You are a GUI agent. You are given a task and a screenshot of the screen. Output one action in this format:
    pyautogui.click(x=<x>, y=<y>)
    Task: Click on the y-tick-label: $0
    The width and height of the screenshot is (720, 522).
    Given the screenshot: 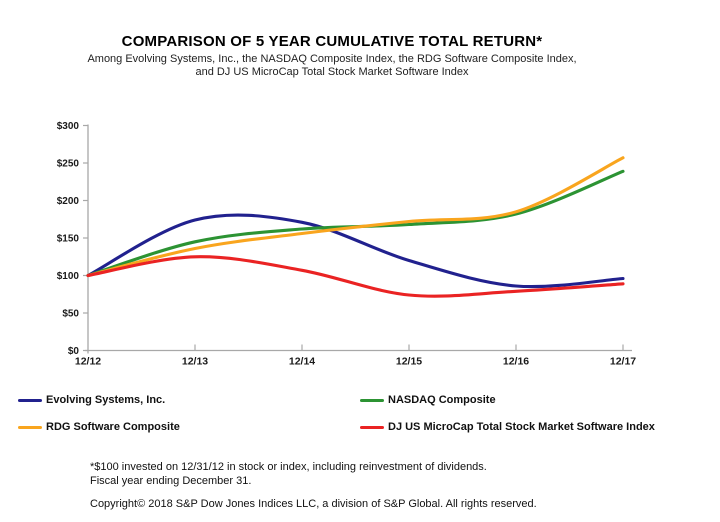 What is the action you would take?
    pyautogui.click(x=74, y=351)
    